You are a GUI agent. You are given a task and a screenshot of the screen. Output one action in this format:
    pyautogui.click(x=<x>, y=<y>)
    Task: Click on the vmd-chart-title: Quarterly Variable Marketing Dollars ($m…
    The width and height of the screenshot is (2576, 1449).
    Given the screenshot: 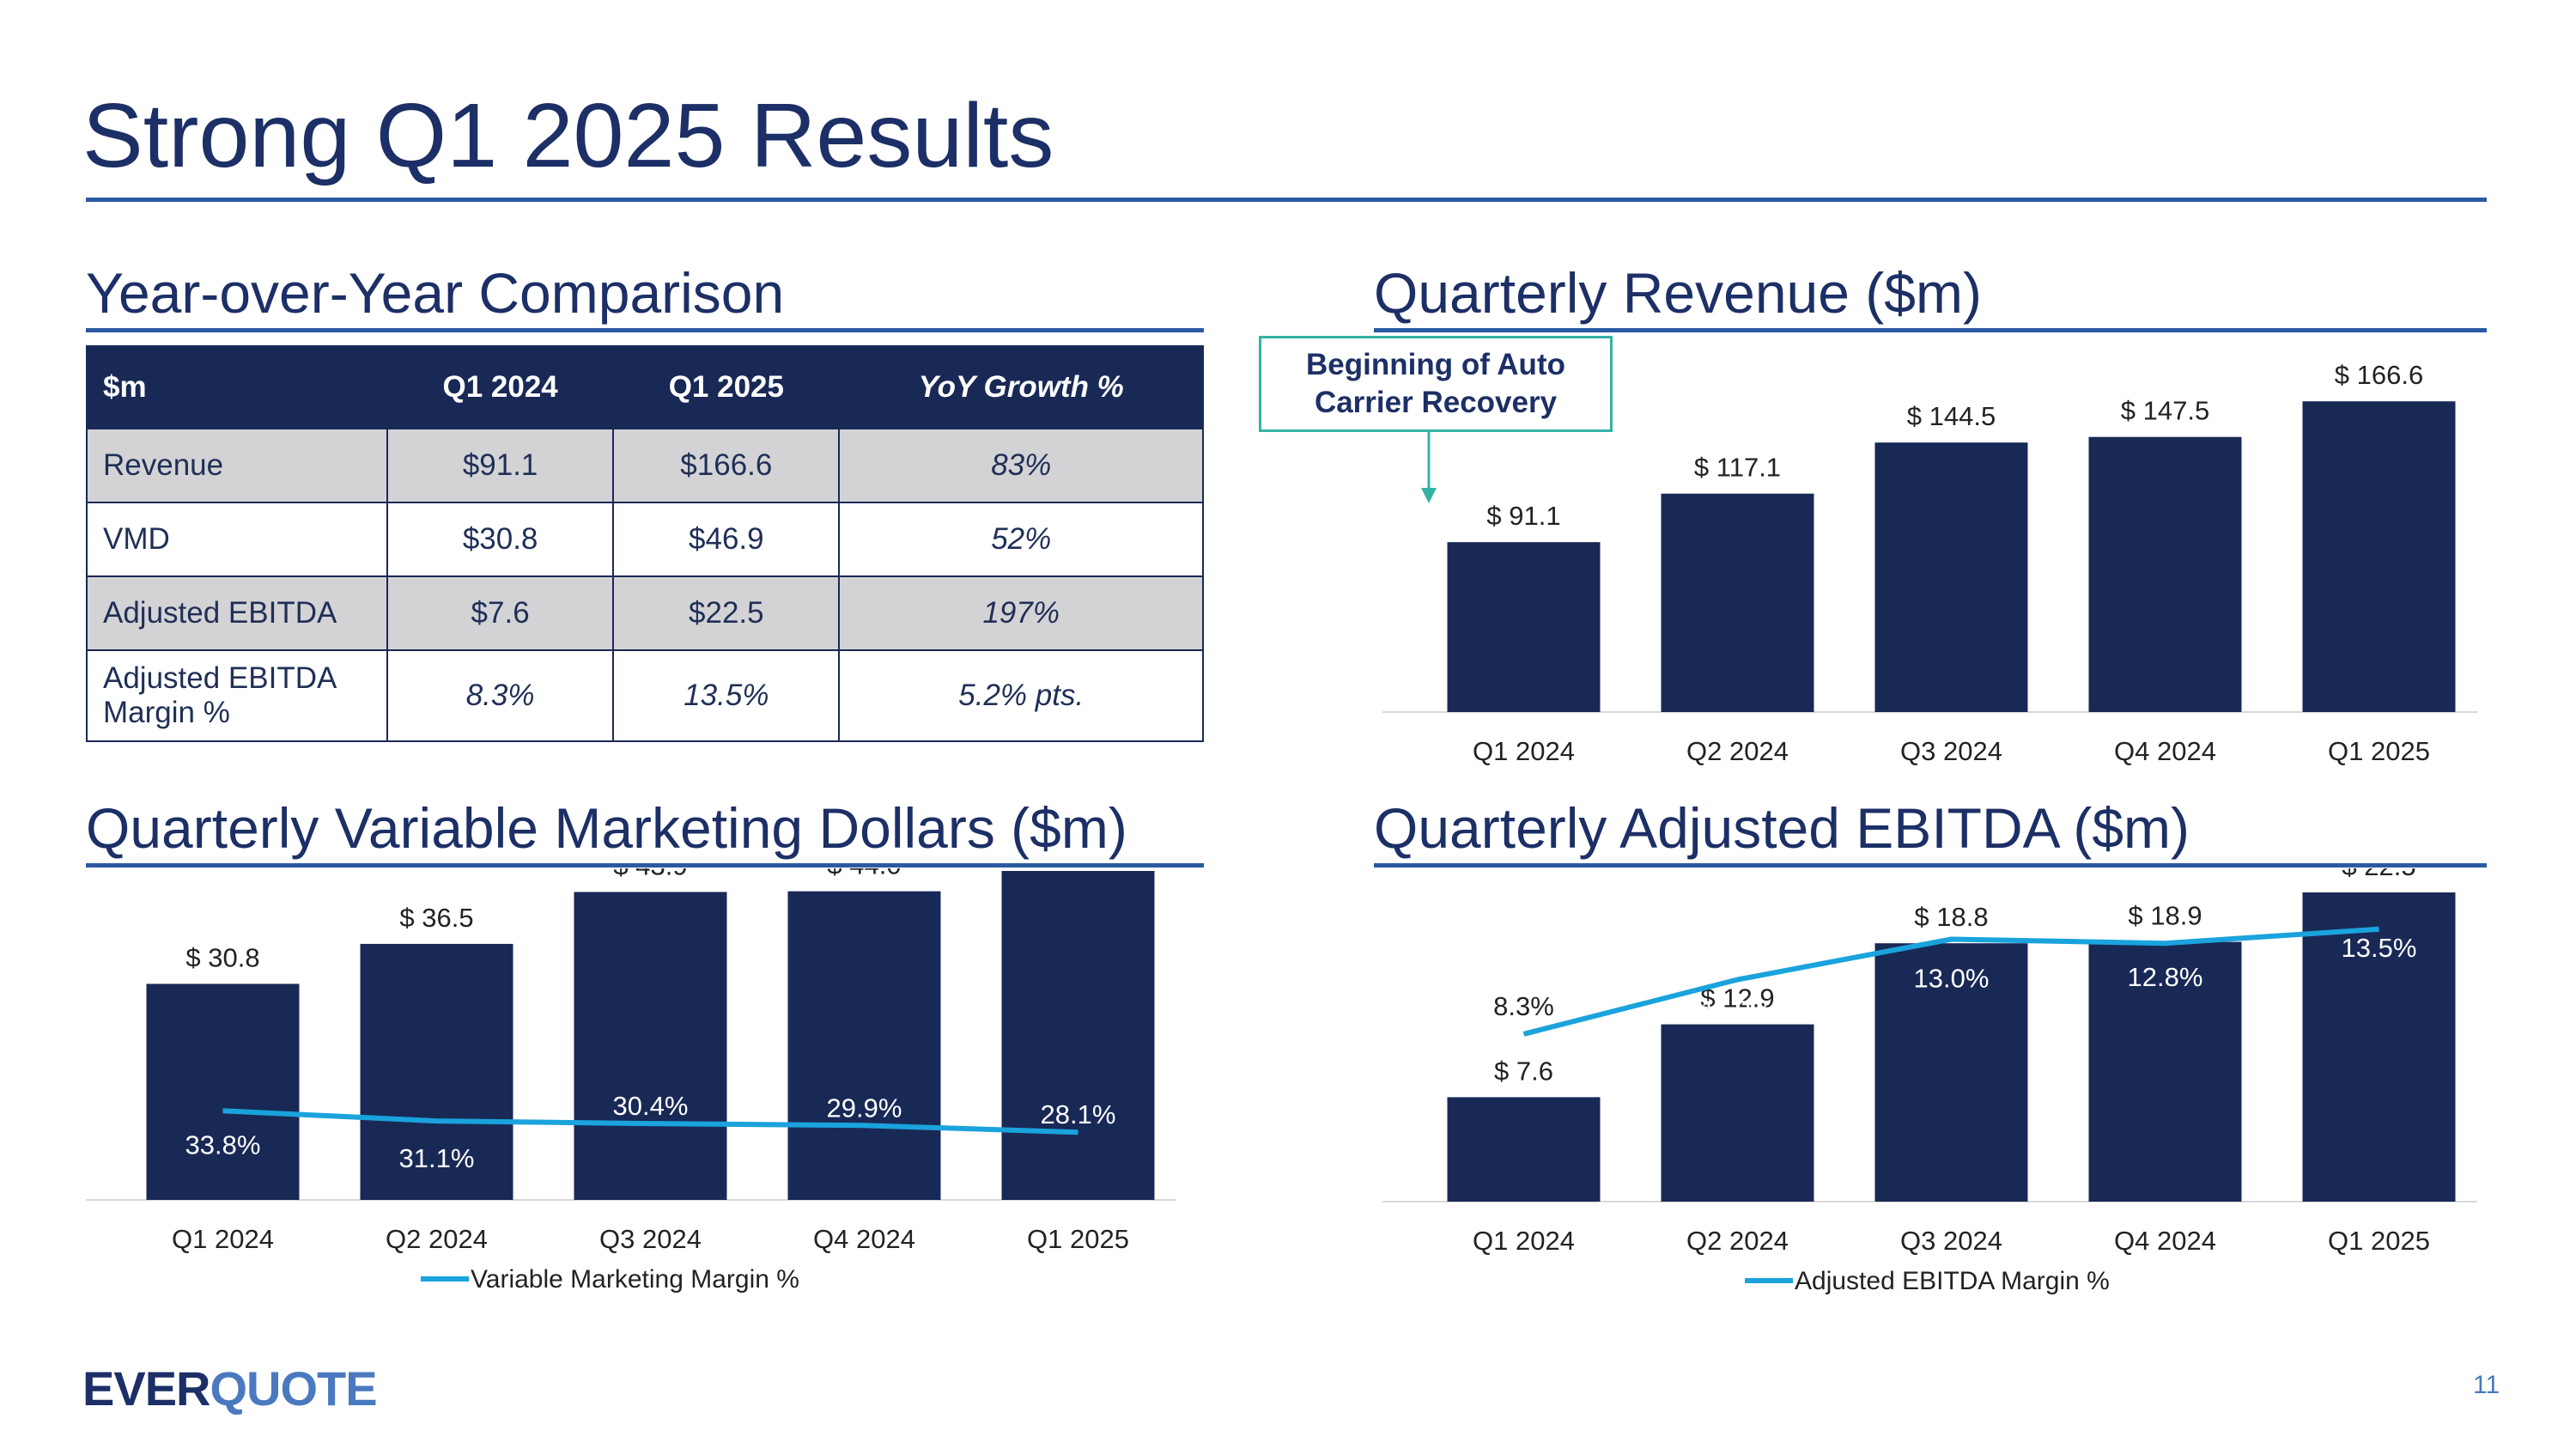 What is the action you would take?
    pyautogui.click(x=607, y=828)
    